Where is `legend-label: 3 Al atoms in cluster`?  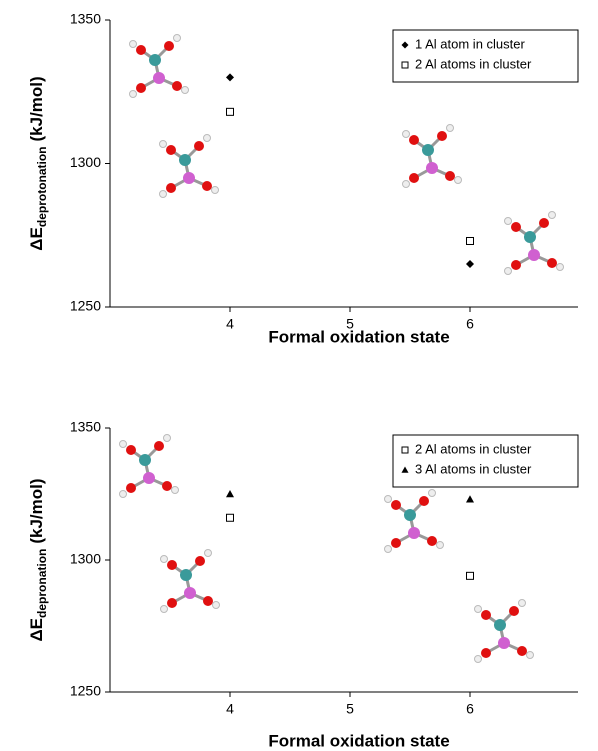 legend-label: 3 Al atoms in cluster is located at coordinates (473, 468).